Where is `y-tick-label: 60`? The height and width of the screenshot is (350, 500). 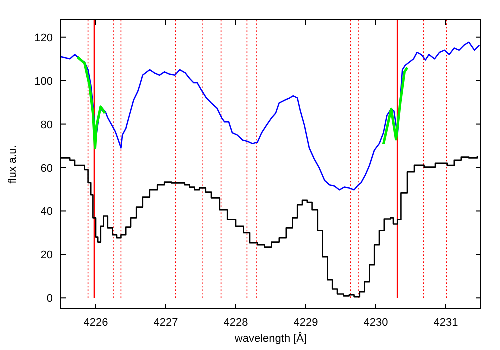 y-tick-label: 60 is located at coordinates (46, 168).